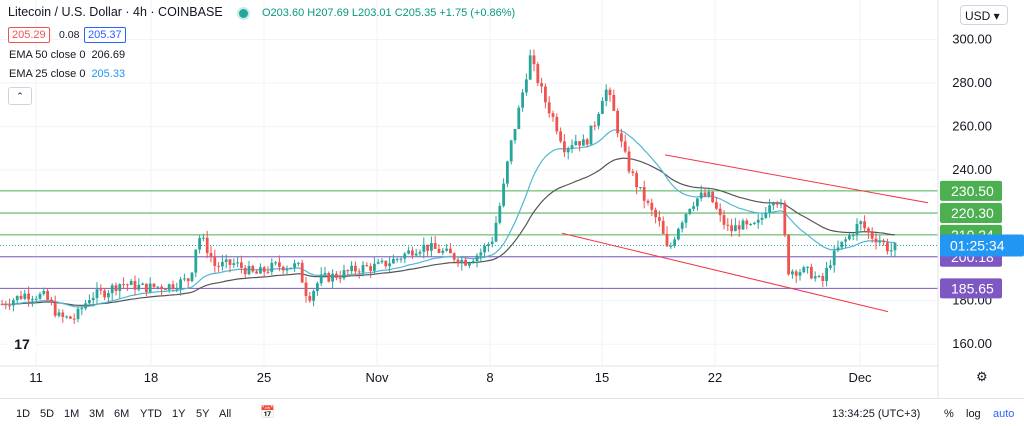  What do you see at coordinates (972, 126) in the screenshot?
I see `y-tick-label: 260.00` at bounding box center [972, 126].